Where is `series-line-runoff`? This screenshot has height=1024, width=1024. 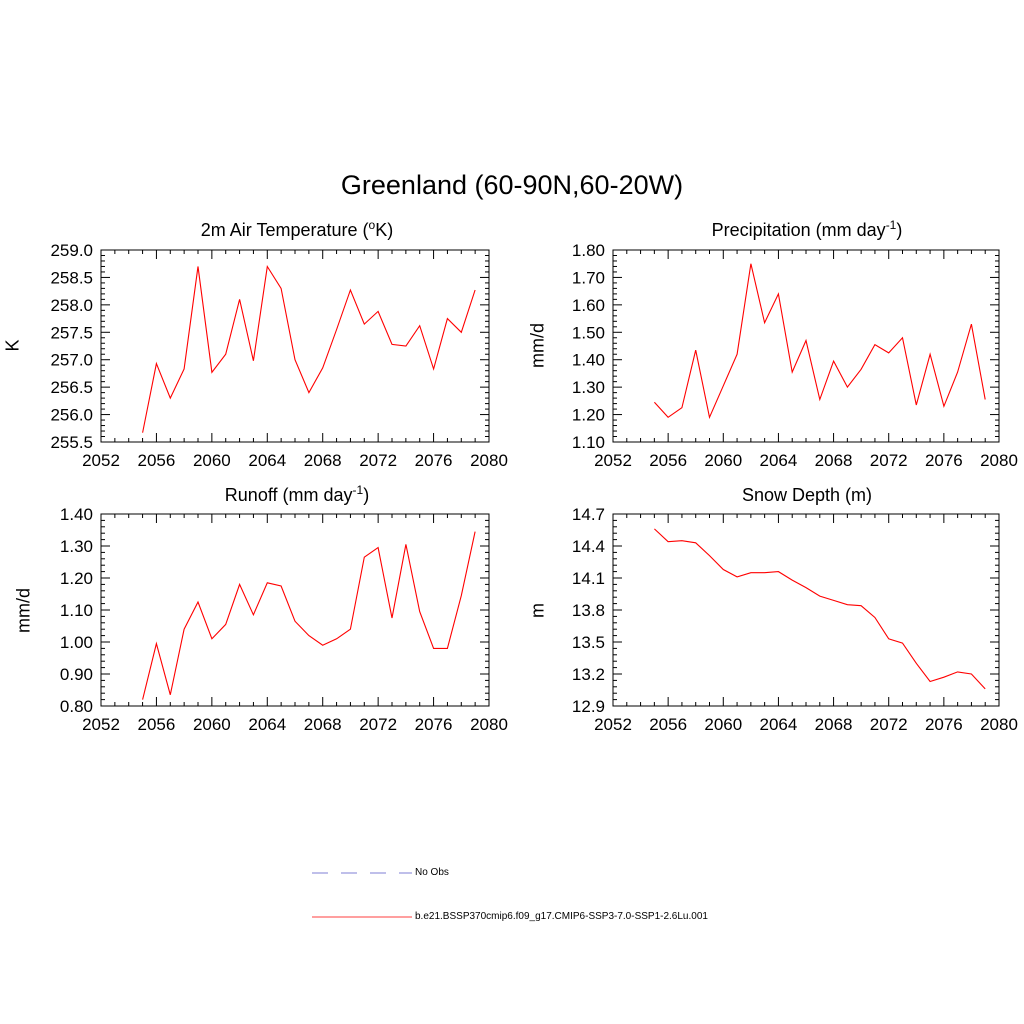
series-line-runoff is located at coordinates (309, 615).